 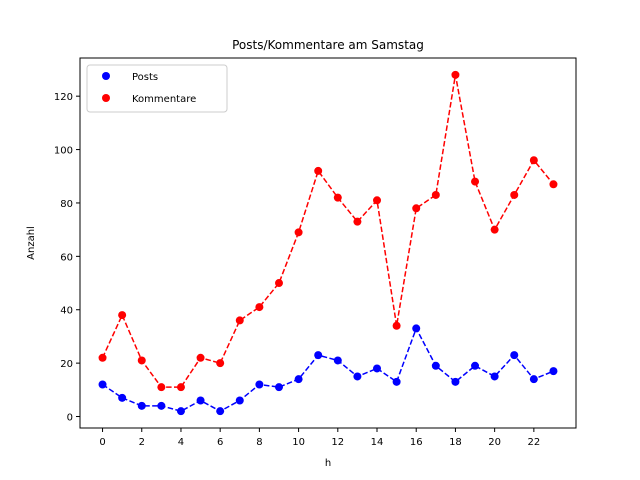 I want to click on legend: Posts Kommentare, so click(x=157, y=88).